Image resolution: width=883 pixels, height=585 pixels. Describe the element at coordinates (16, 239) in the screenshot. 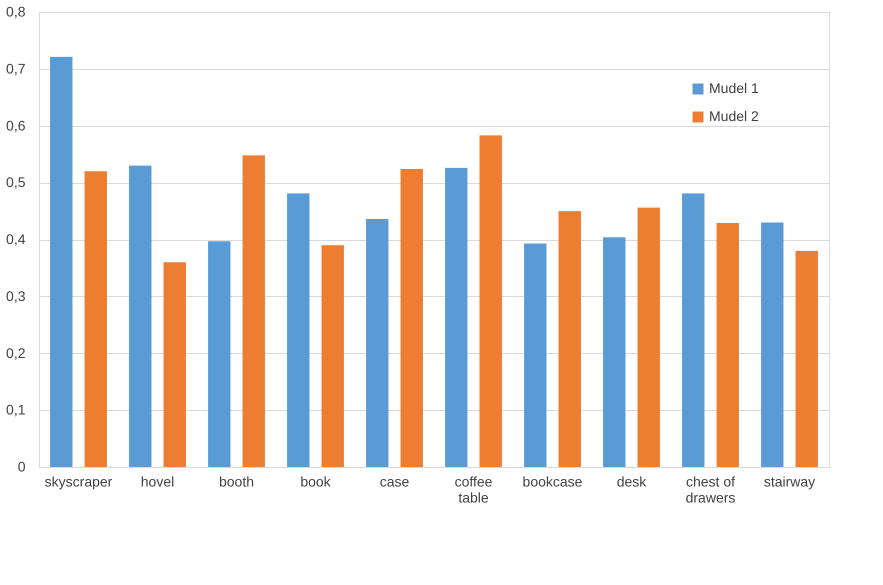

I see `y-tick-label: 0,4` at that location.